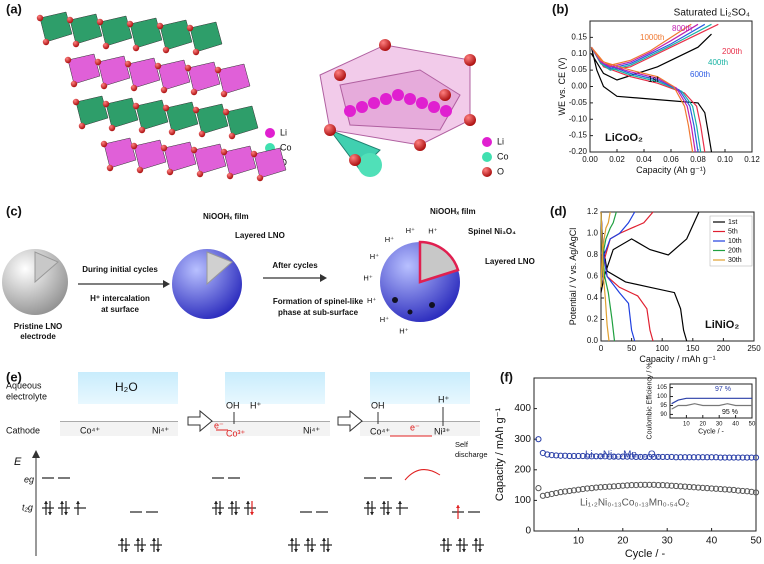  Describe the element at coordinates (522, 439) in the screenshot. I see `y-tick-label: 300` at that location.